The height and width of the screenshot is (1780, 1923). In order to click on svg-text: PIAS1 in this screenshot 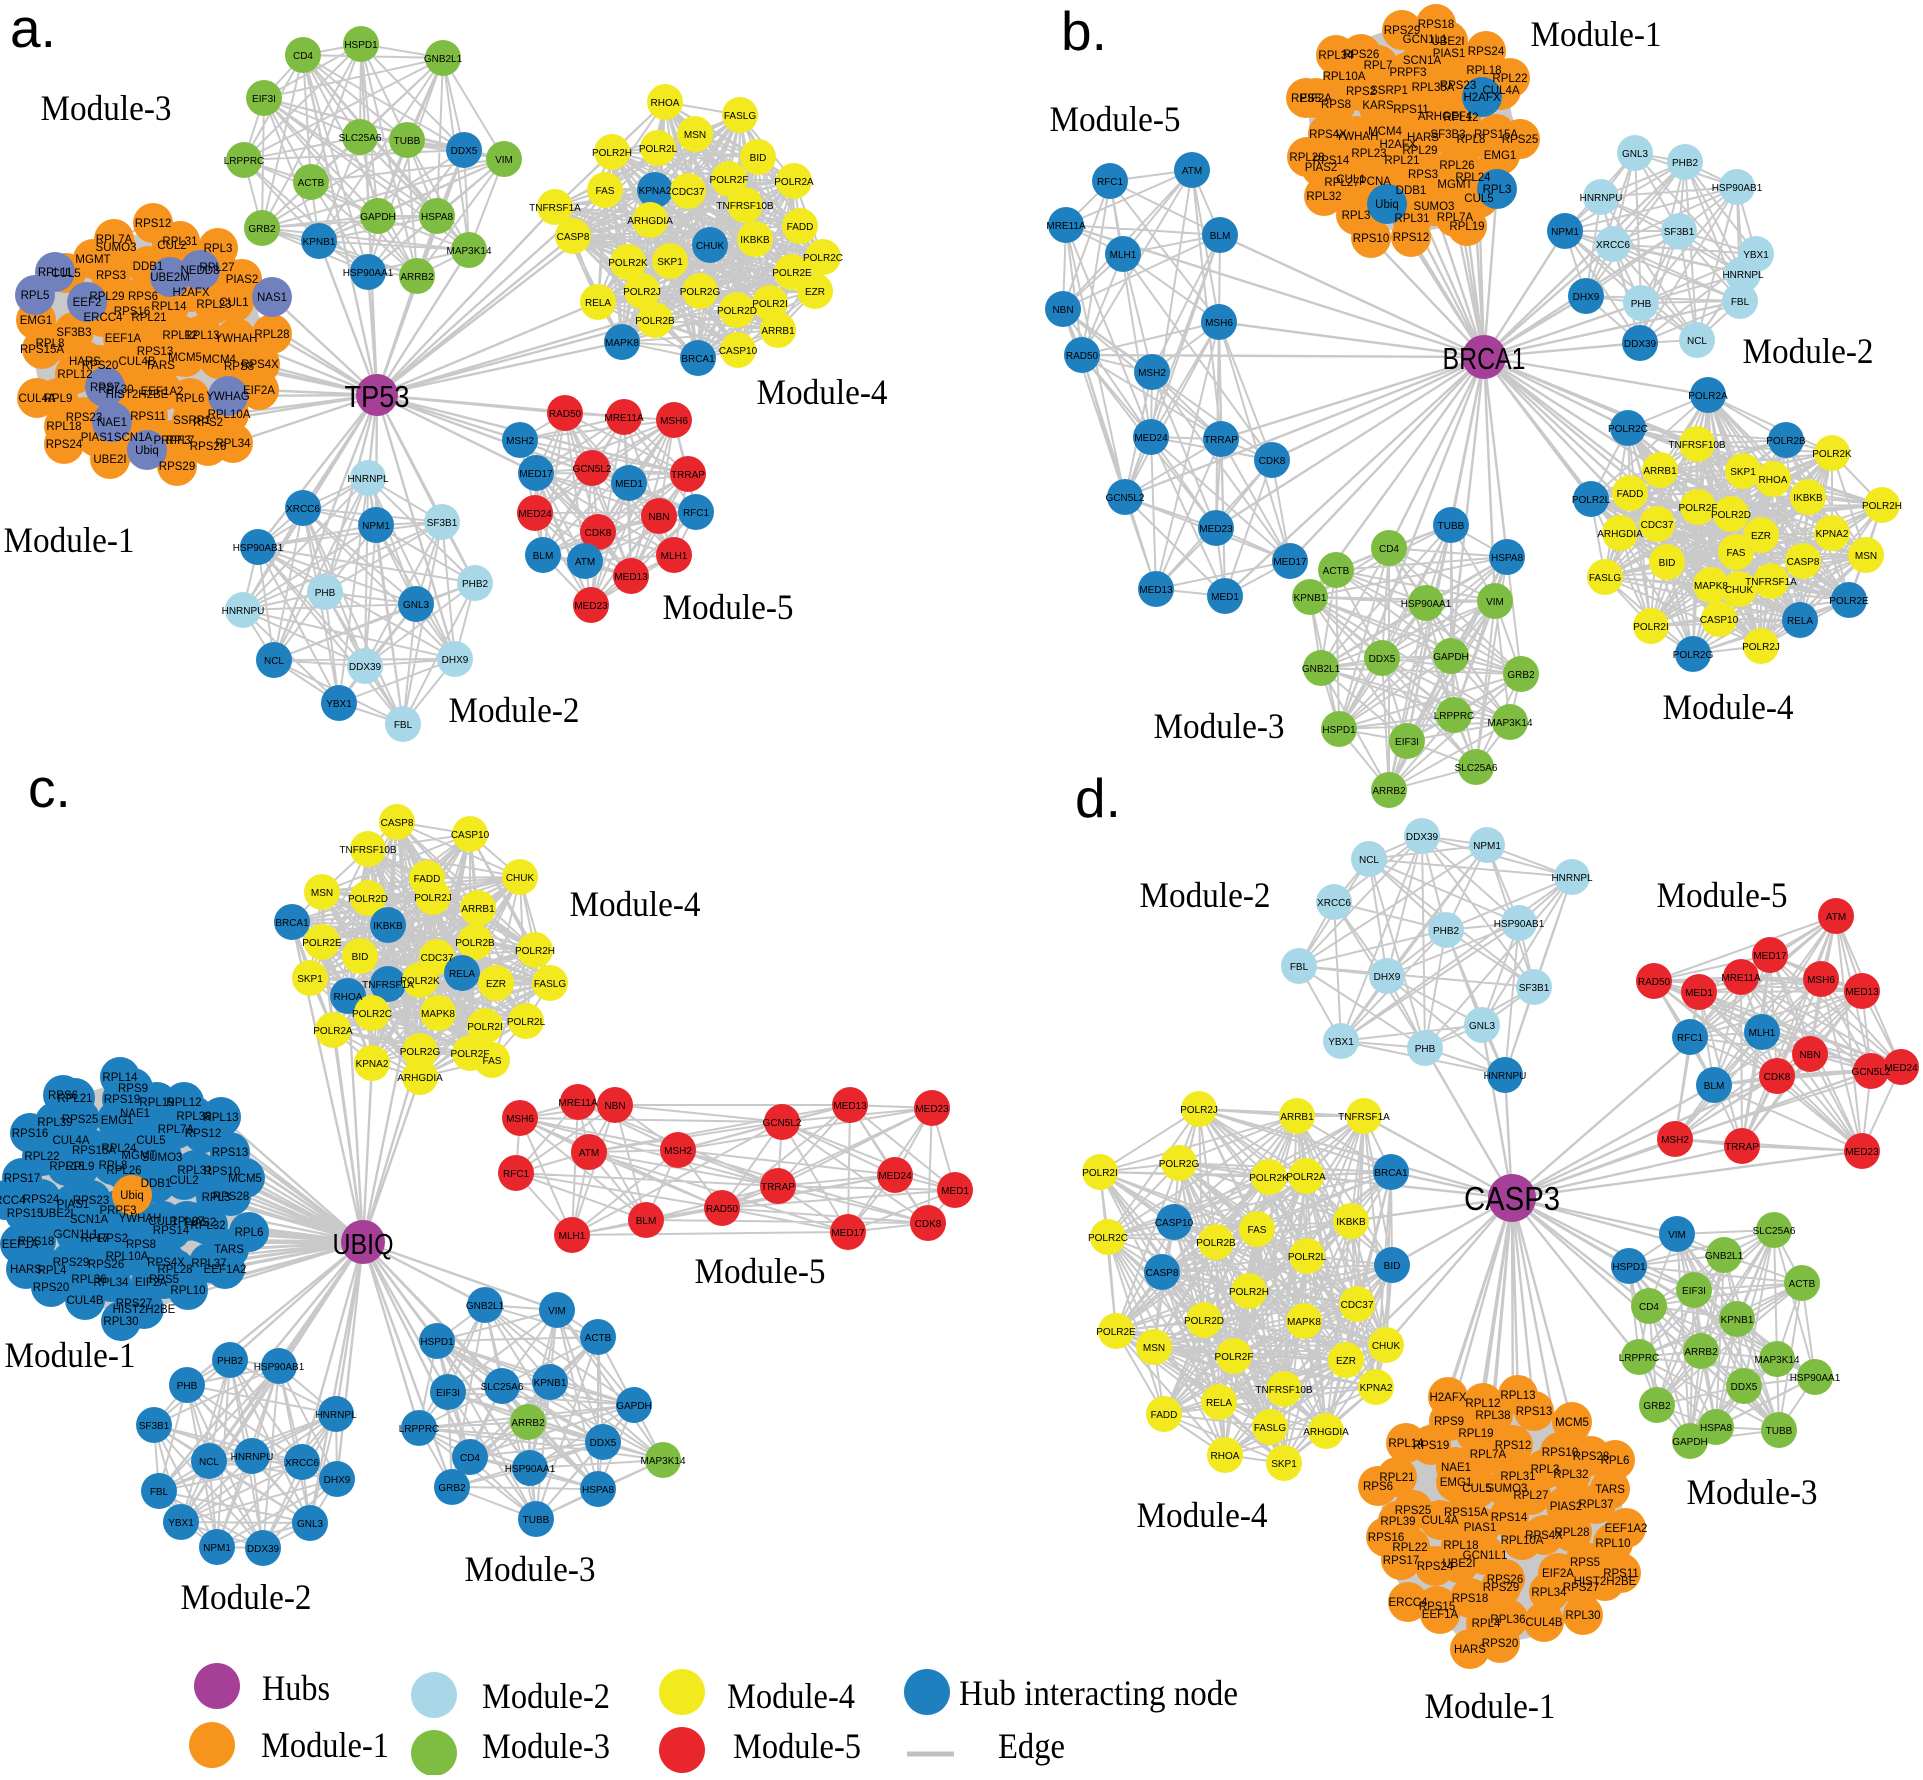, I will do `click(97, 438)`.